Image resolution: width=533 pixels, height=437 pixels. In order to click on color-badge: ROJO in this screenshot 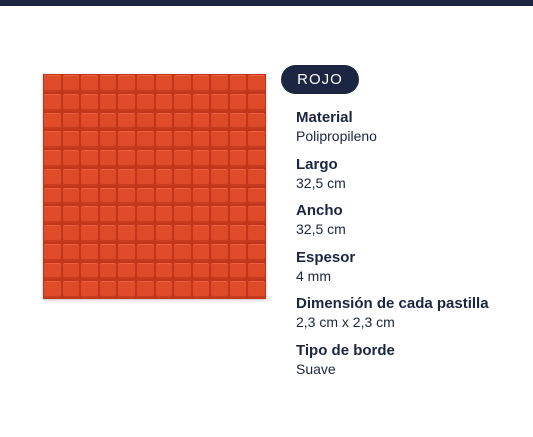, I will do `click(320, 79)`.